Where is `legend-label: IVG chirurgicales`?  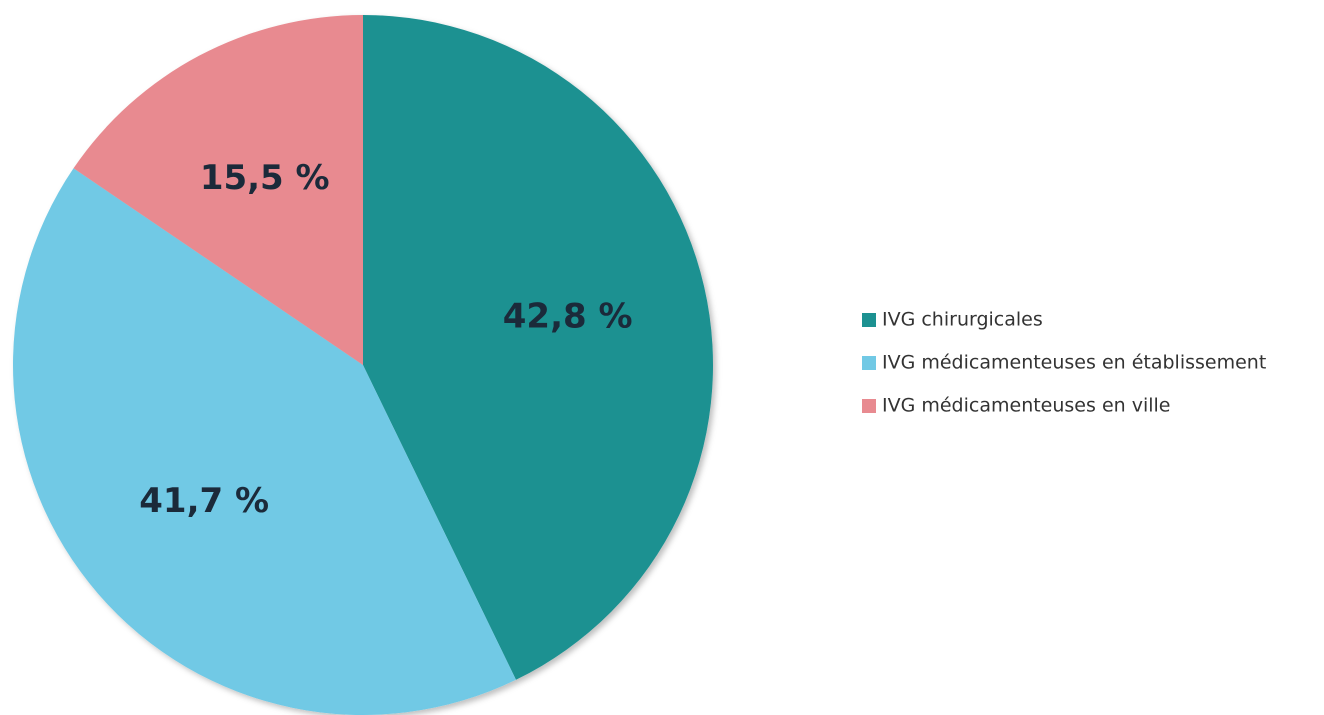 legend-label: IVG chirurgicales is located at coordinates (962, 320).